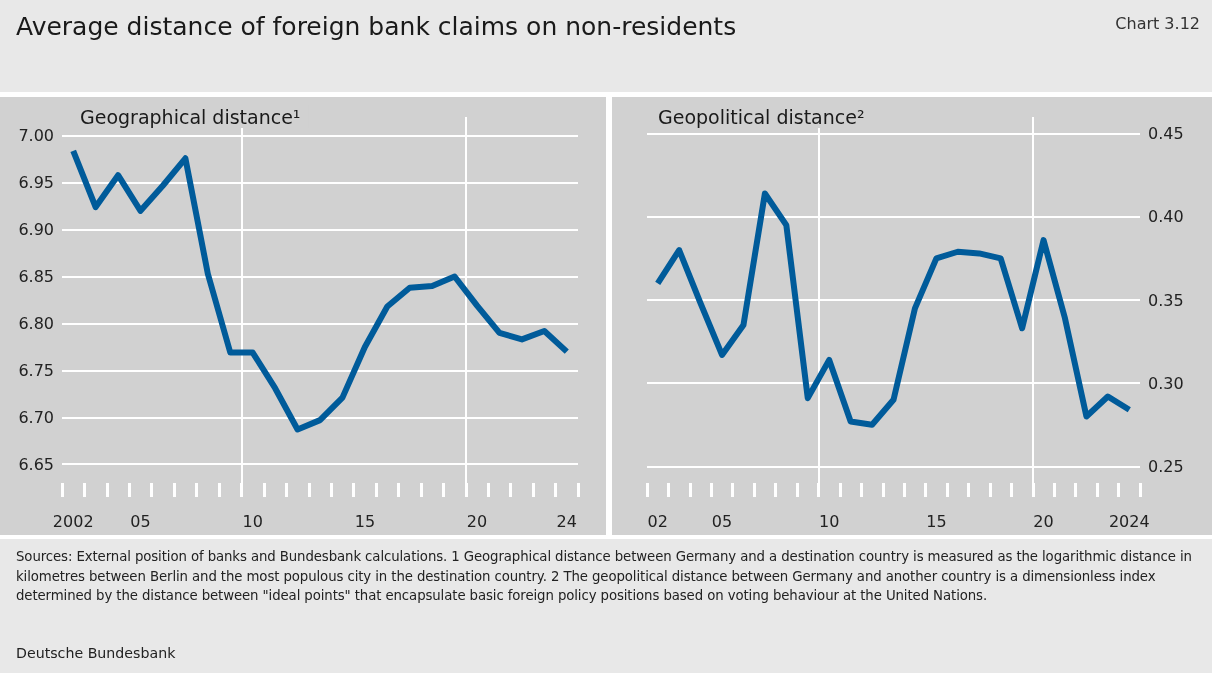 This screenshot has height=673, width=1212. What do you see at coordinates (36, 464) in the screenshot?
I see `y-tick-label: 6.65` at bounding box center [36, 464].